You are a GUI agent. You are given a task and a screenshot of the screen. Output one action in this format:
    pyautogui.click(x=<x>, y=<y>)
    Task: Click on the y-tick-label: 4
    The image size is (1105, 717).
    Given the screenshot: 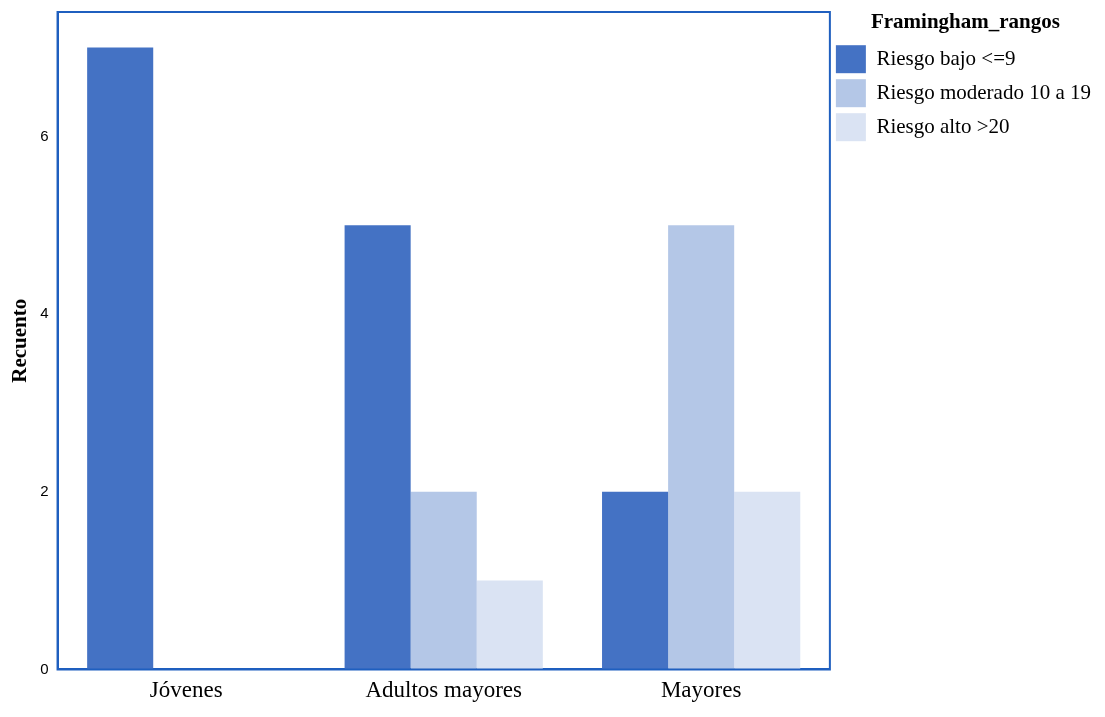 What is the action you would take?
    pyautogui.click(x=44, y=313)
    